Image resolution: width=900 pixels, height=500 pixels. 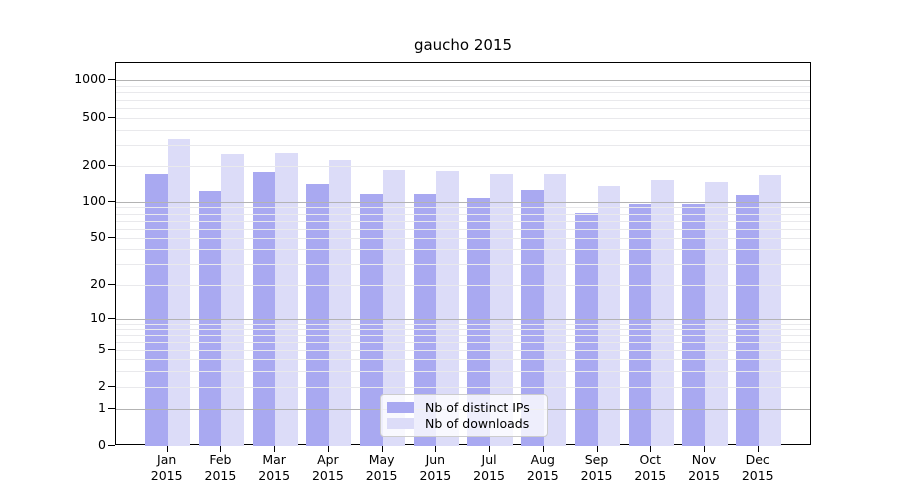 I want to click on x-tick-label: Oct 2015, so click(x=650, y=467).